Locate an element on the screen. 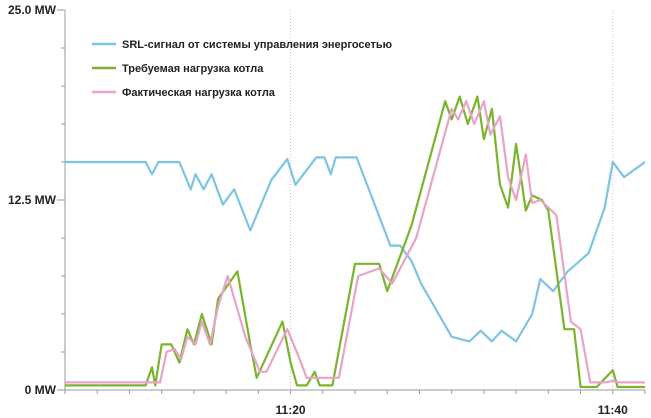 This screenshot has height=418, width=651. y-tick-label: 0 MW is located at coordinates (41, 390).